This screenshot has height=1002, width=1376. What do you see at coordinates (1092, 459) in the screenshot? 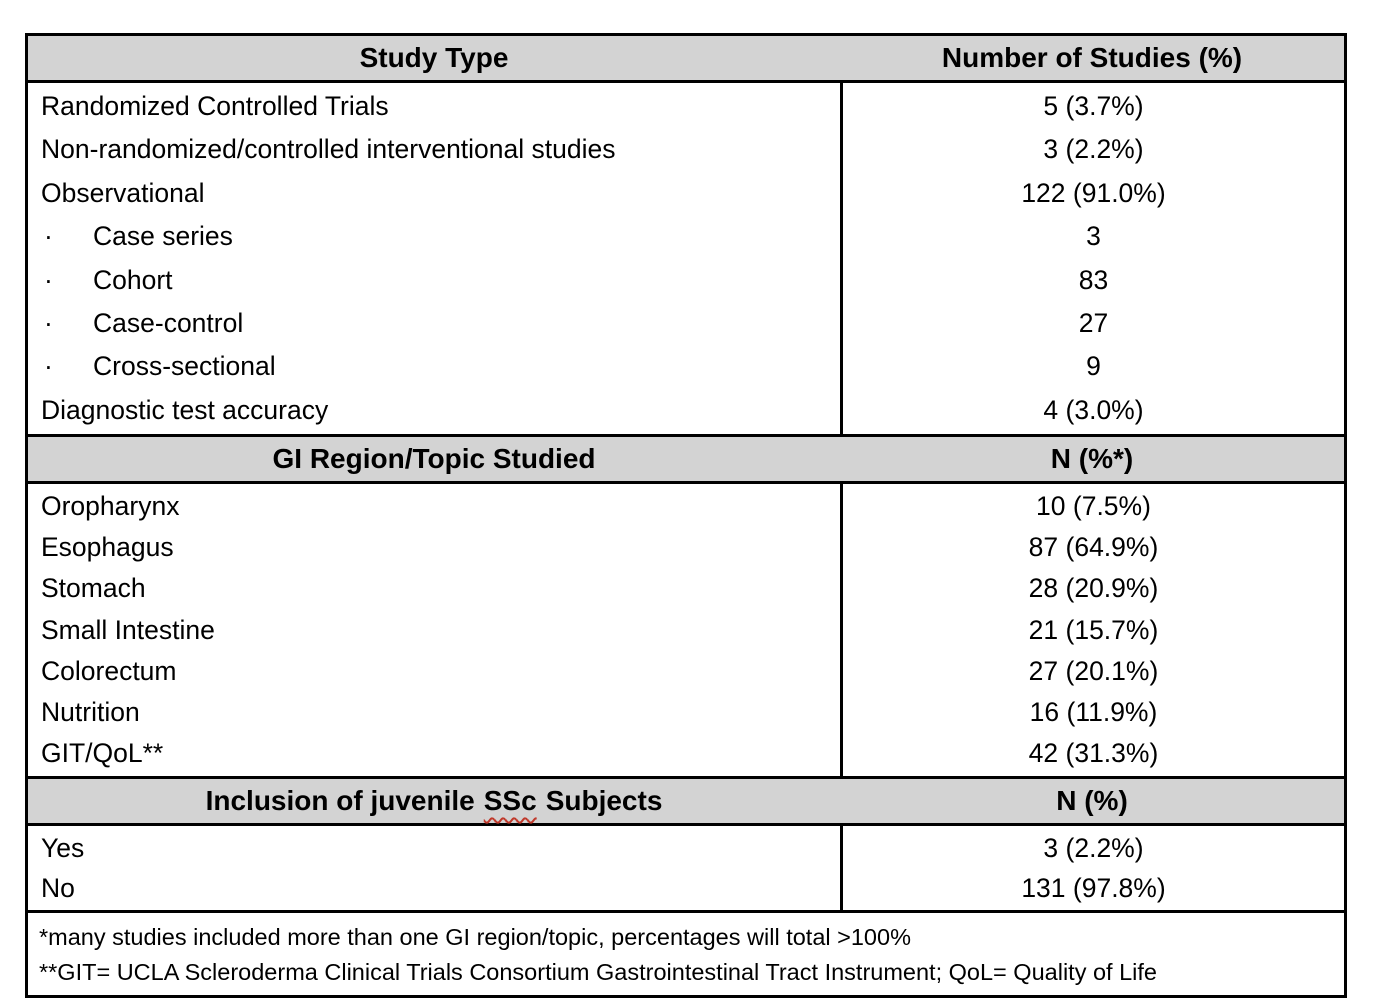
I see `header-n-pct-star: N (%*)` at bounding box center [1092, 459].